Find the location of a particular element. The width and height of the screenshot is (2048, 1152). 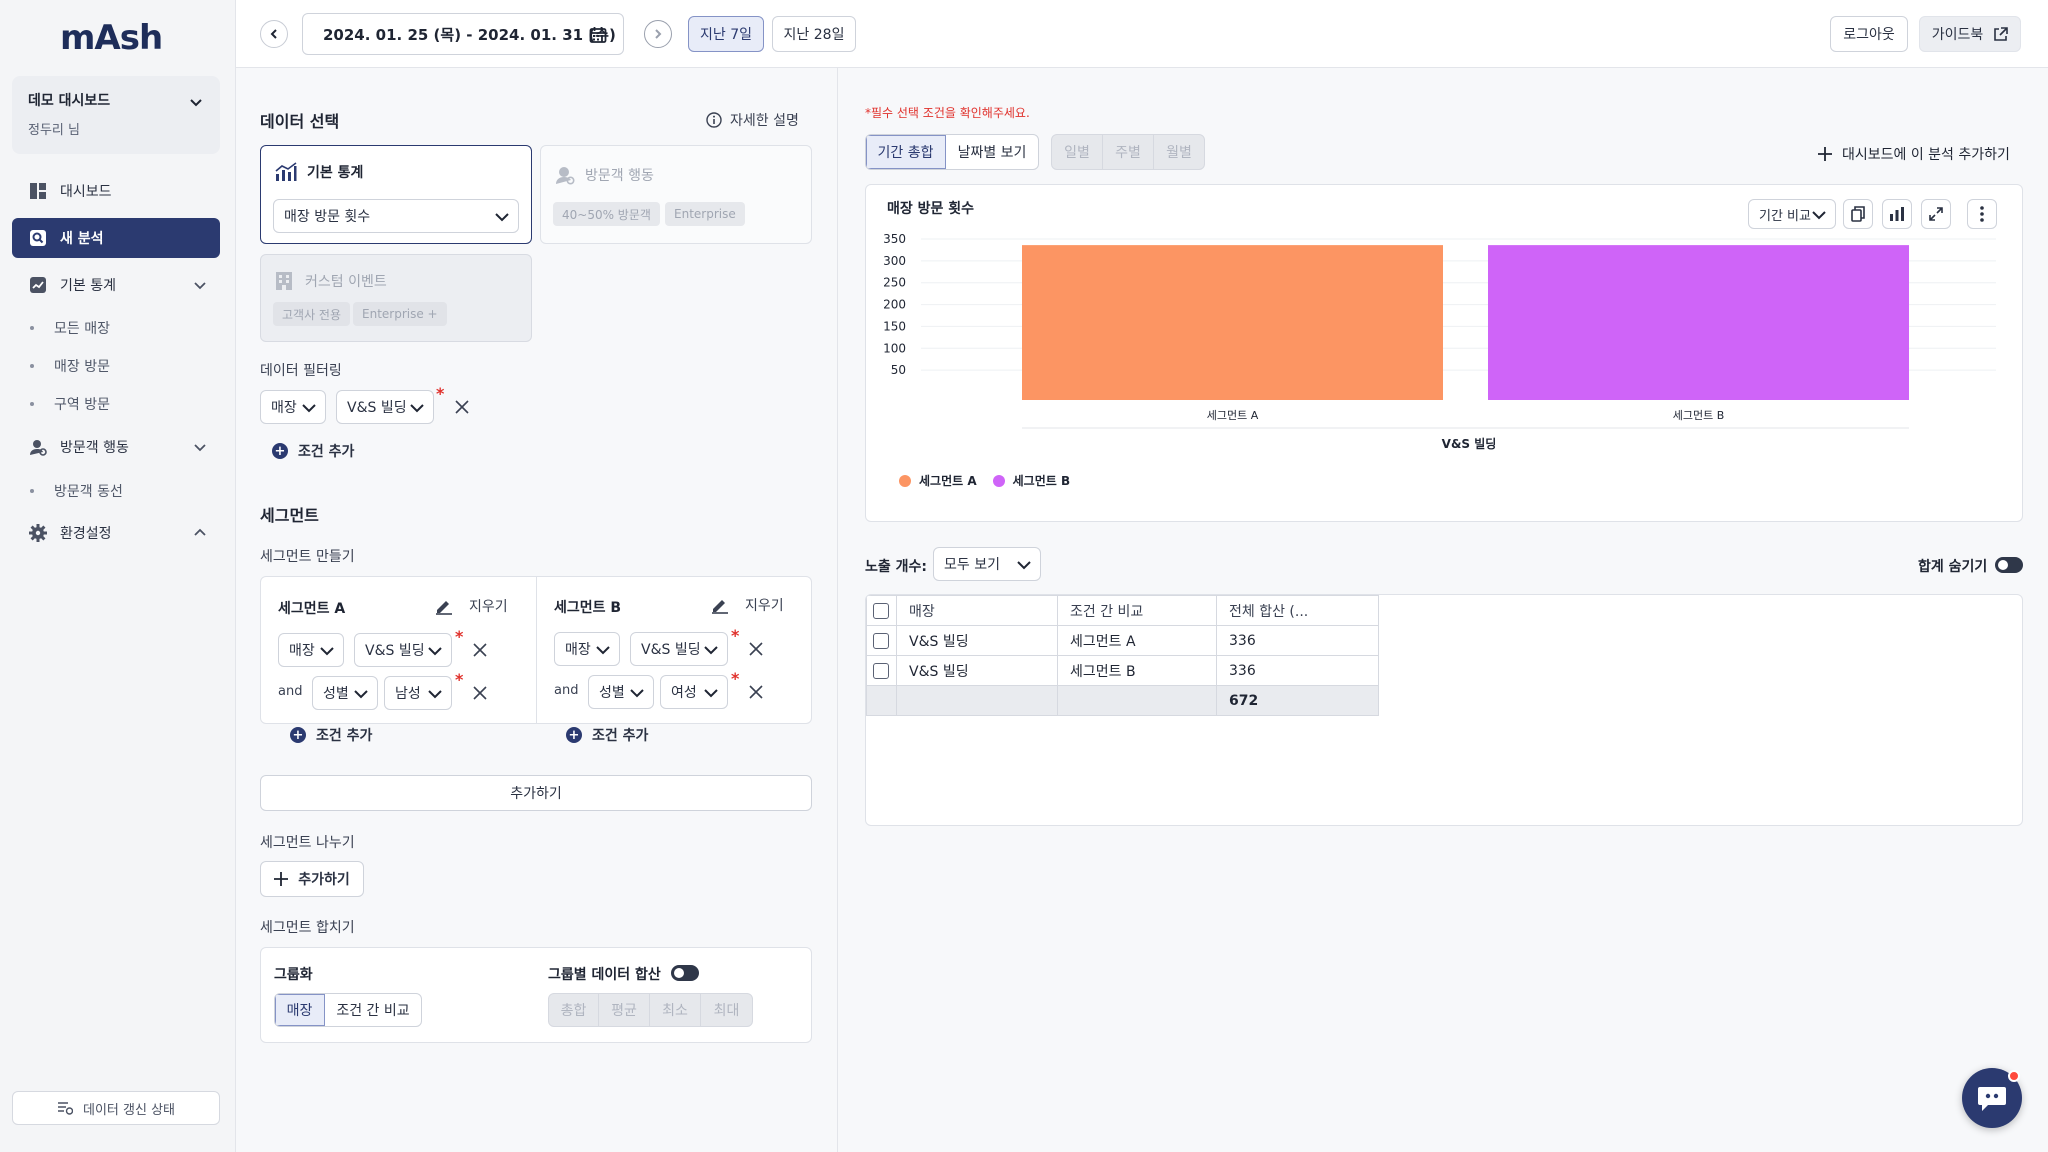

period-compare-select: 기간 비교 is located at coordinates (1792, 214).